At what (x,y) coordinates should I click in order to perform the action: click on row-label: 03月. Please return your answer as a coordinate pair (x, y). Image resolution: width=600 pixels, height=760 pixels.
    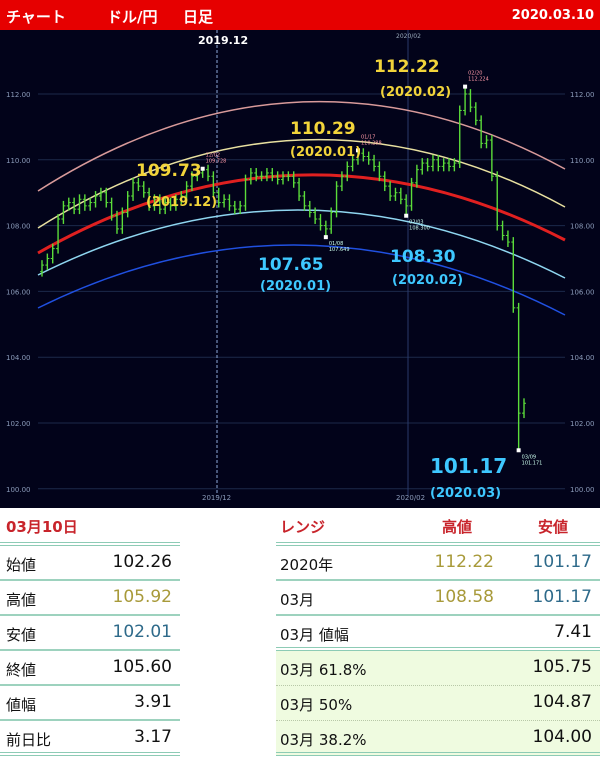
    Looking at the image, I should click on (297, 600).